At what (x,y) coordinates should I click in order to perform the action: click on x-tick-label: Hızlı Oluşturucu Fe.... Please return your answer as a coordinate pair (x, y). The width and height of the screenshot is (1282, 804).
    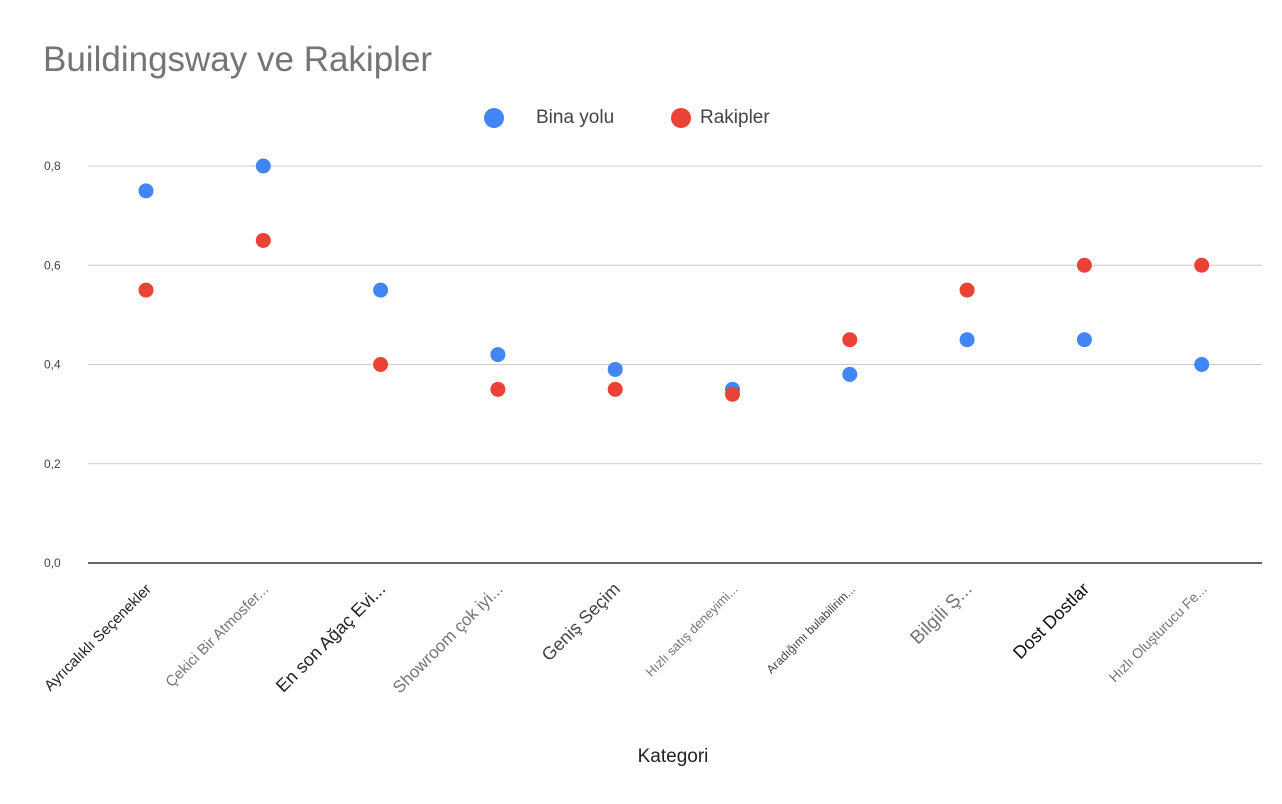
    Looking at the image, I should click on (1158, 633).